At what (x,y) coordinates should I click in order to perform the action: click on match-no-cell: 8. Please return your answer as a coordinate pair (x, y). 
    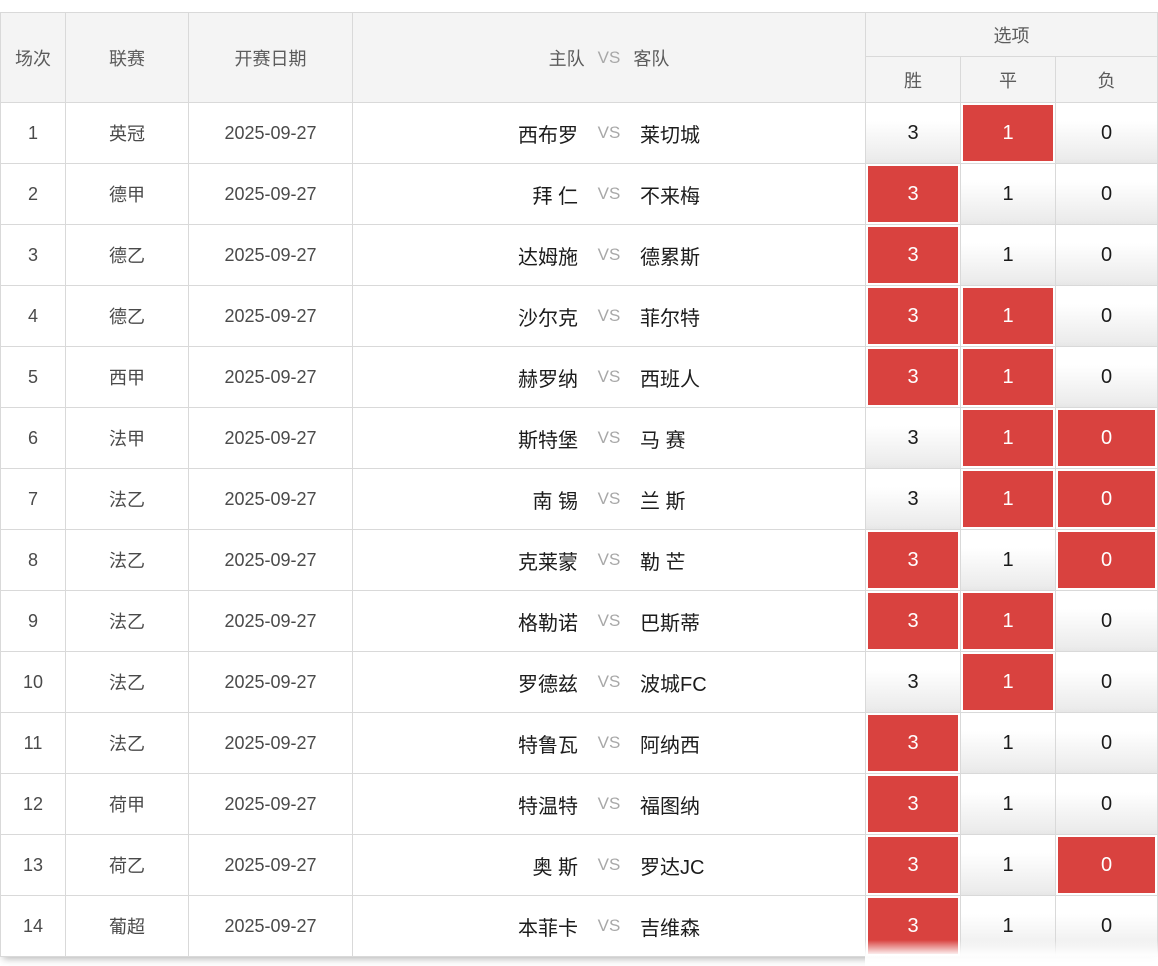
    Looking at the image, I should click on (33, 560).